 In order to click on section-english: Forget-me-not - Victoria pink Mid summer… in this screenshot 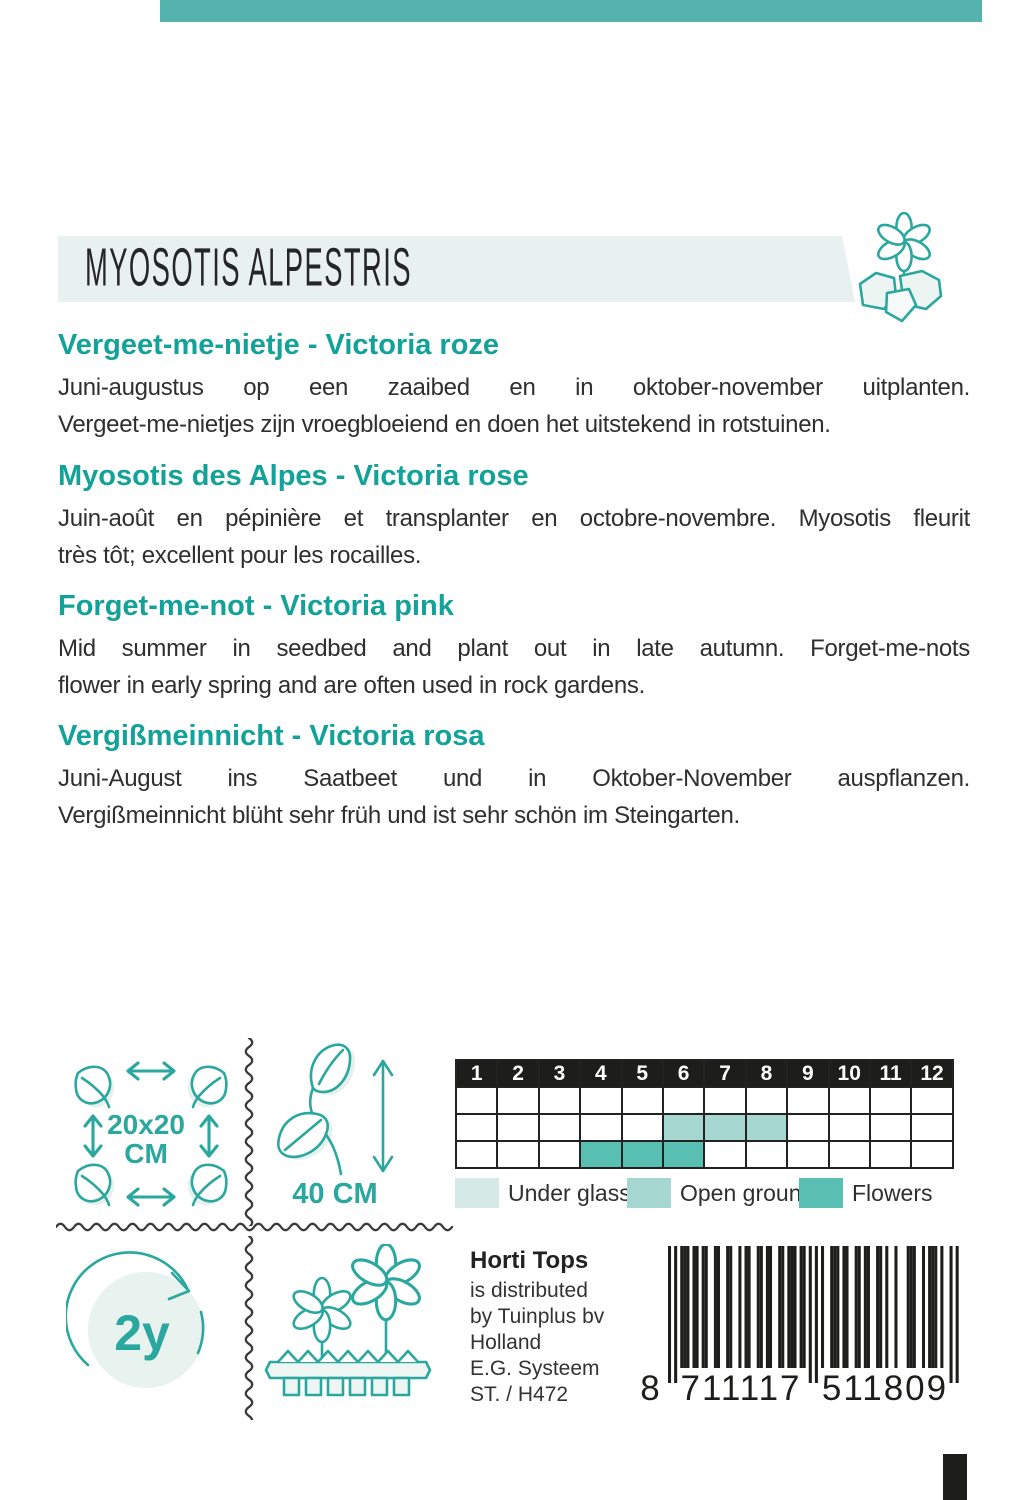, I will do `click(514, 647)`.